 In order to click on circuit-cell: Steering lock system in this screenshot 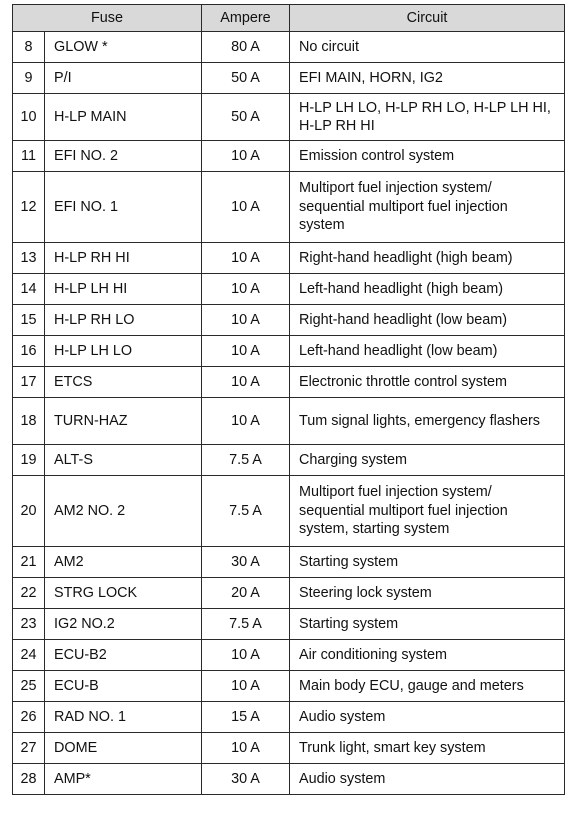, I will do `click(427, 593)`.